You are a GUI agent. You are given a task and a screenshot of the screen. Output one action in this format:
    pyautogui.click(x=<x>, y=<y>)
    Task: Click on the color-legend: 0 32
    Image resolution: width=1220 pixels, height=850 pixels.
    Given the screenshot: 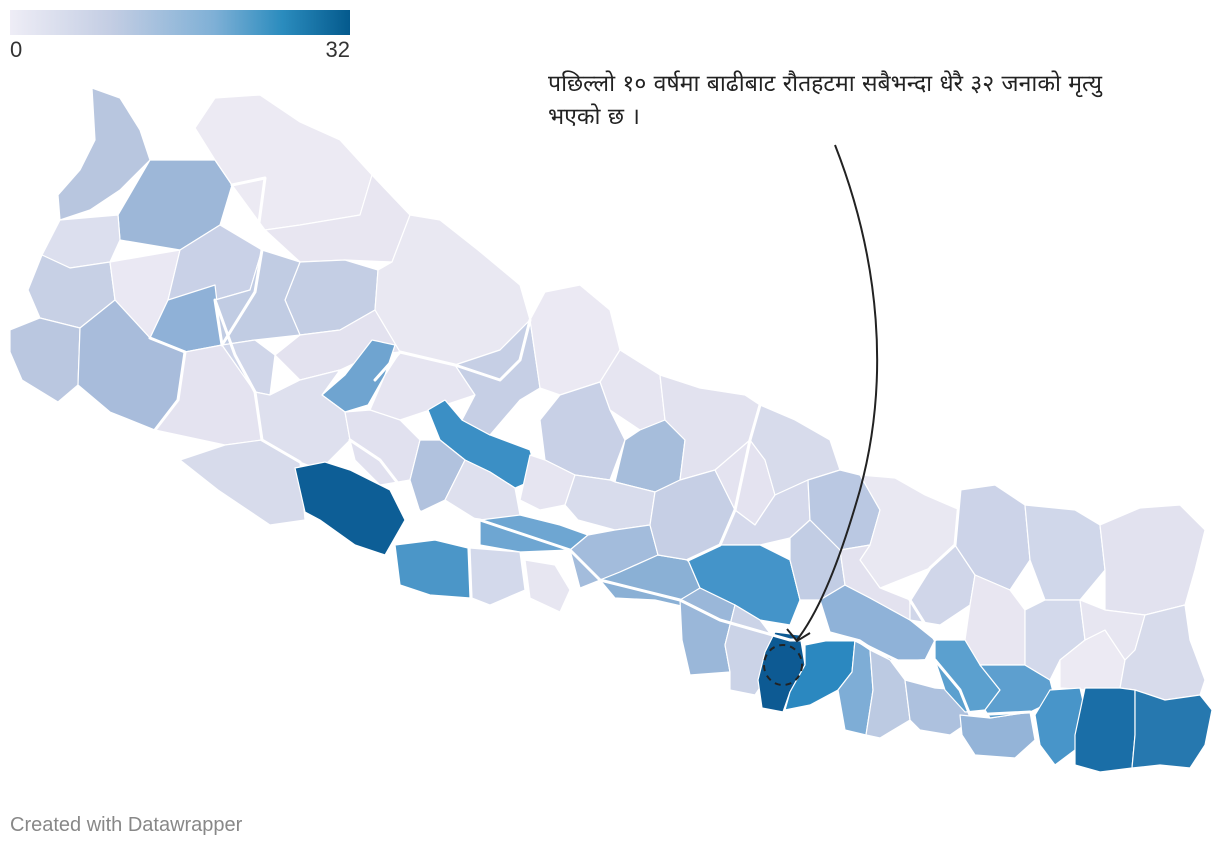 What is the action you would take?
    pyautogui.click(x=180, y=36)
    